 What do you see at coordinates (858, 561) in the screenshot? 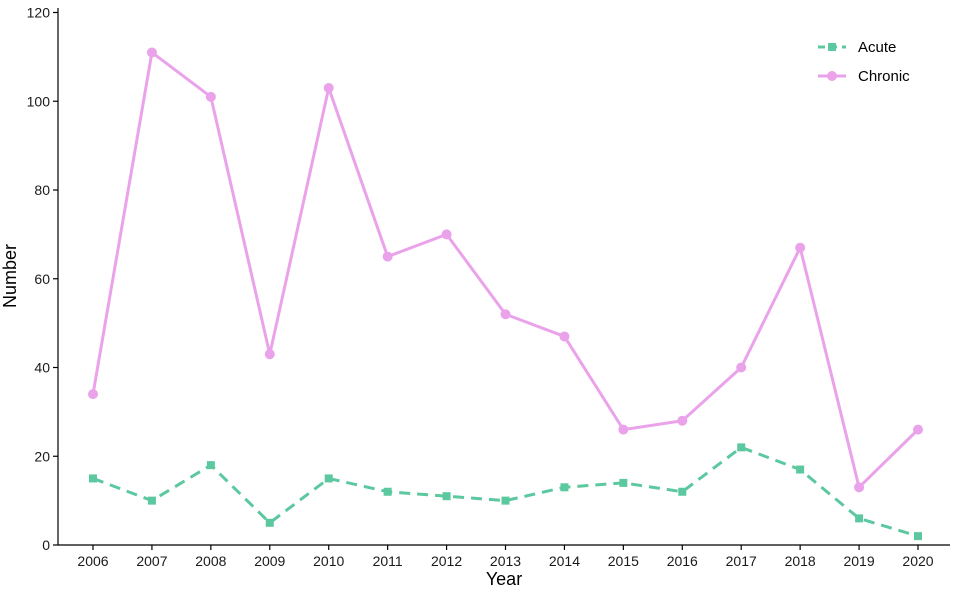
I see `x-tick-label: 2019` at bounding box center [858, 561].